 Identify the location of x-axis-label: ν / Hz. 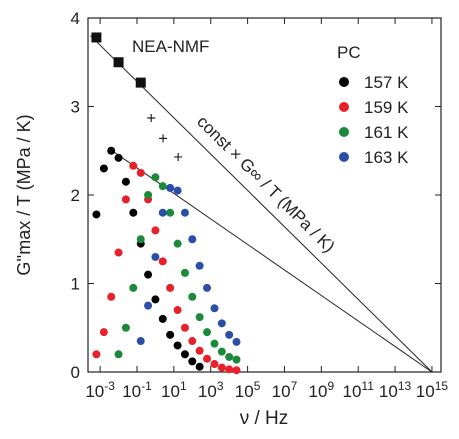
(264, 418).